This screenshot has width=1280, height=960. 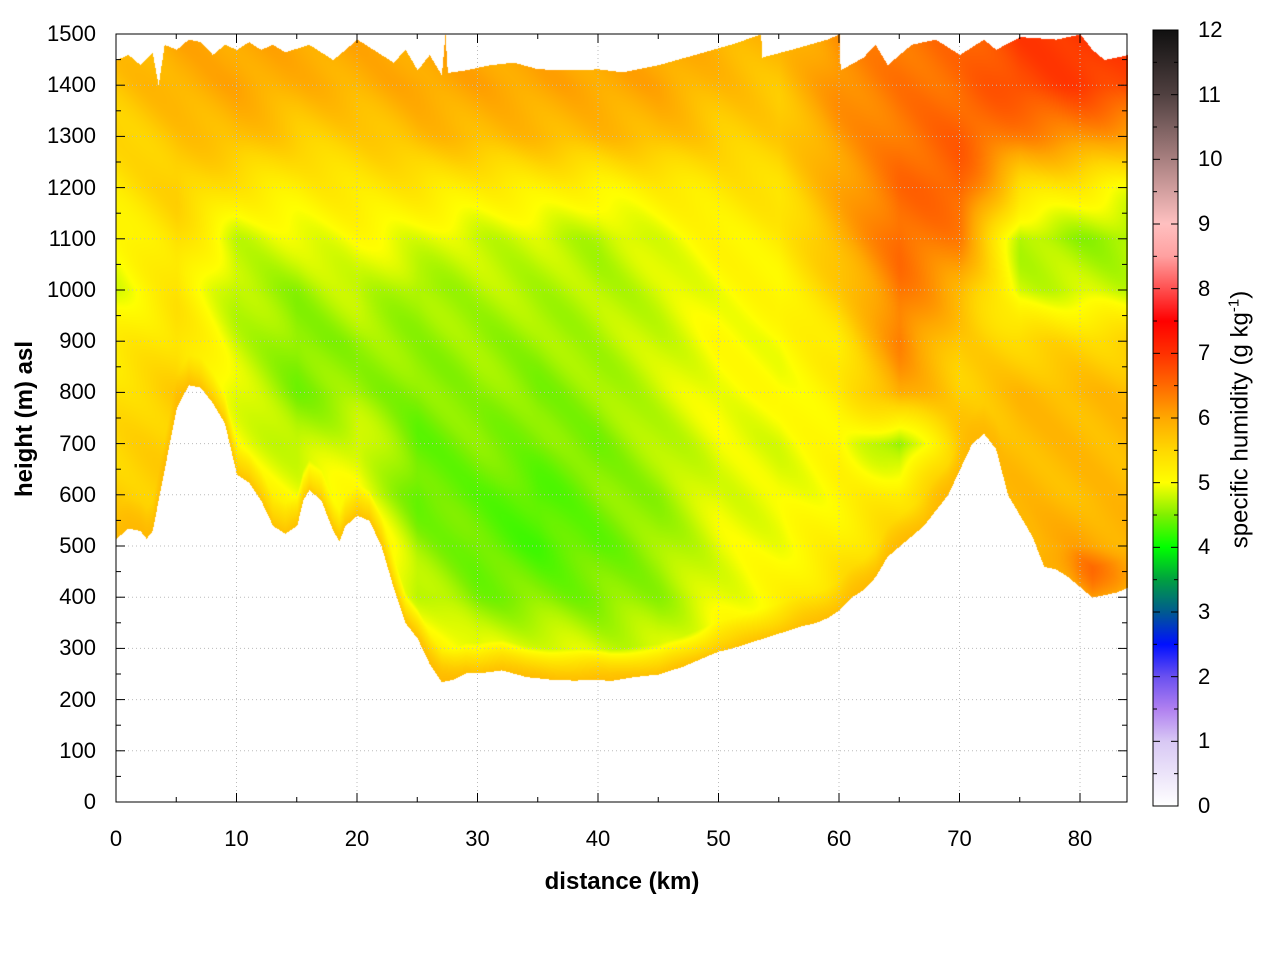 I want to click on x-tick-label: 10, so click(x=236, y=838).